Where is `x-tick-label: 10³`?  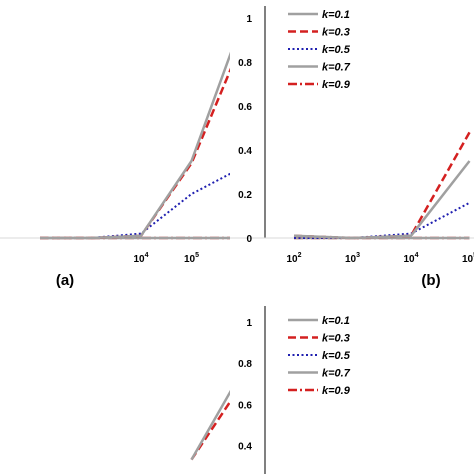
x-tick-label: 10³ is located at coordinates (352, 258).